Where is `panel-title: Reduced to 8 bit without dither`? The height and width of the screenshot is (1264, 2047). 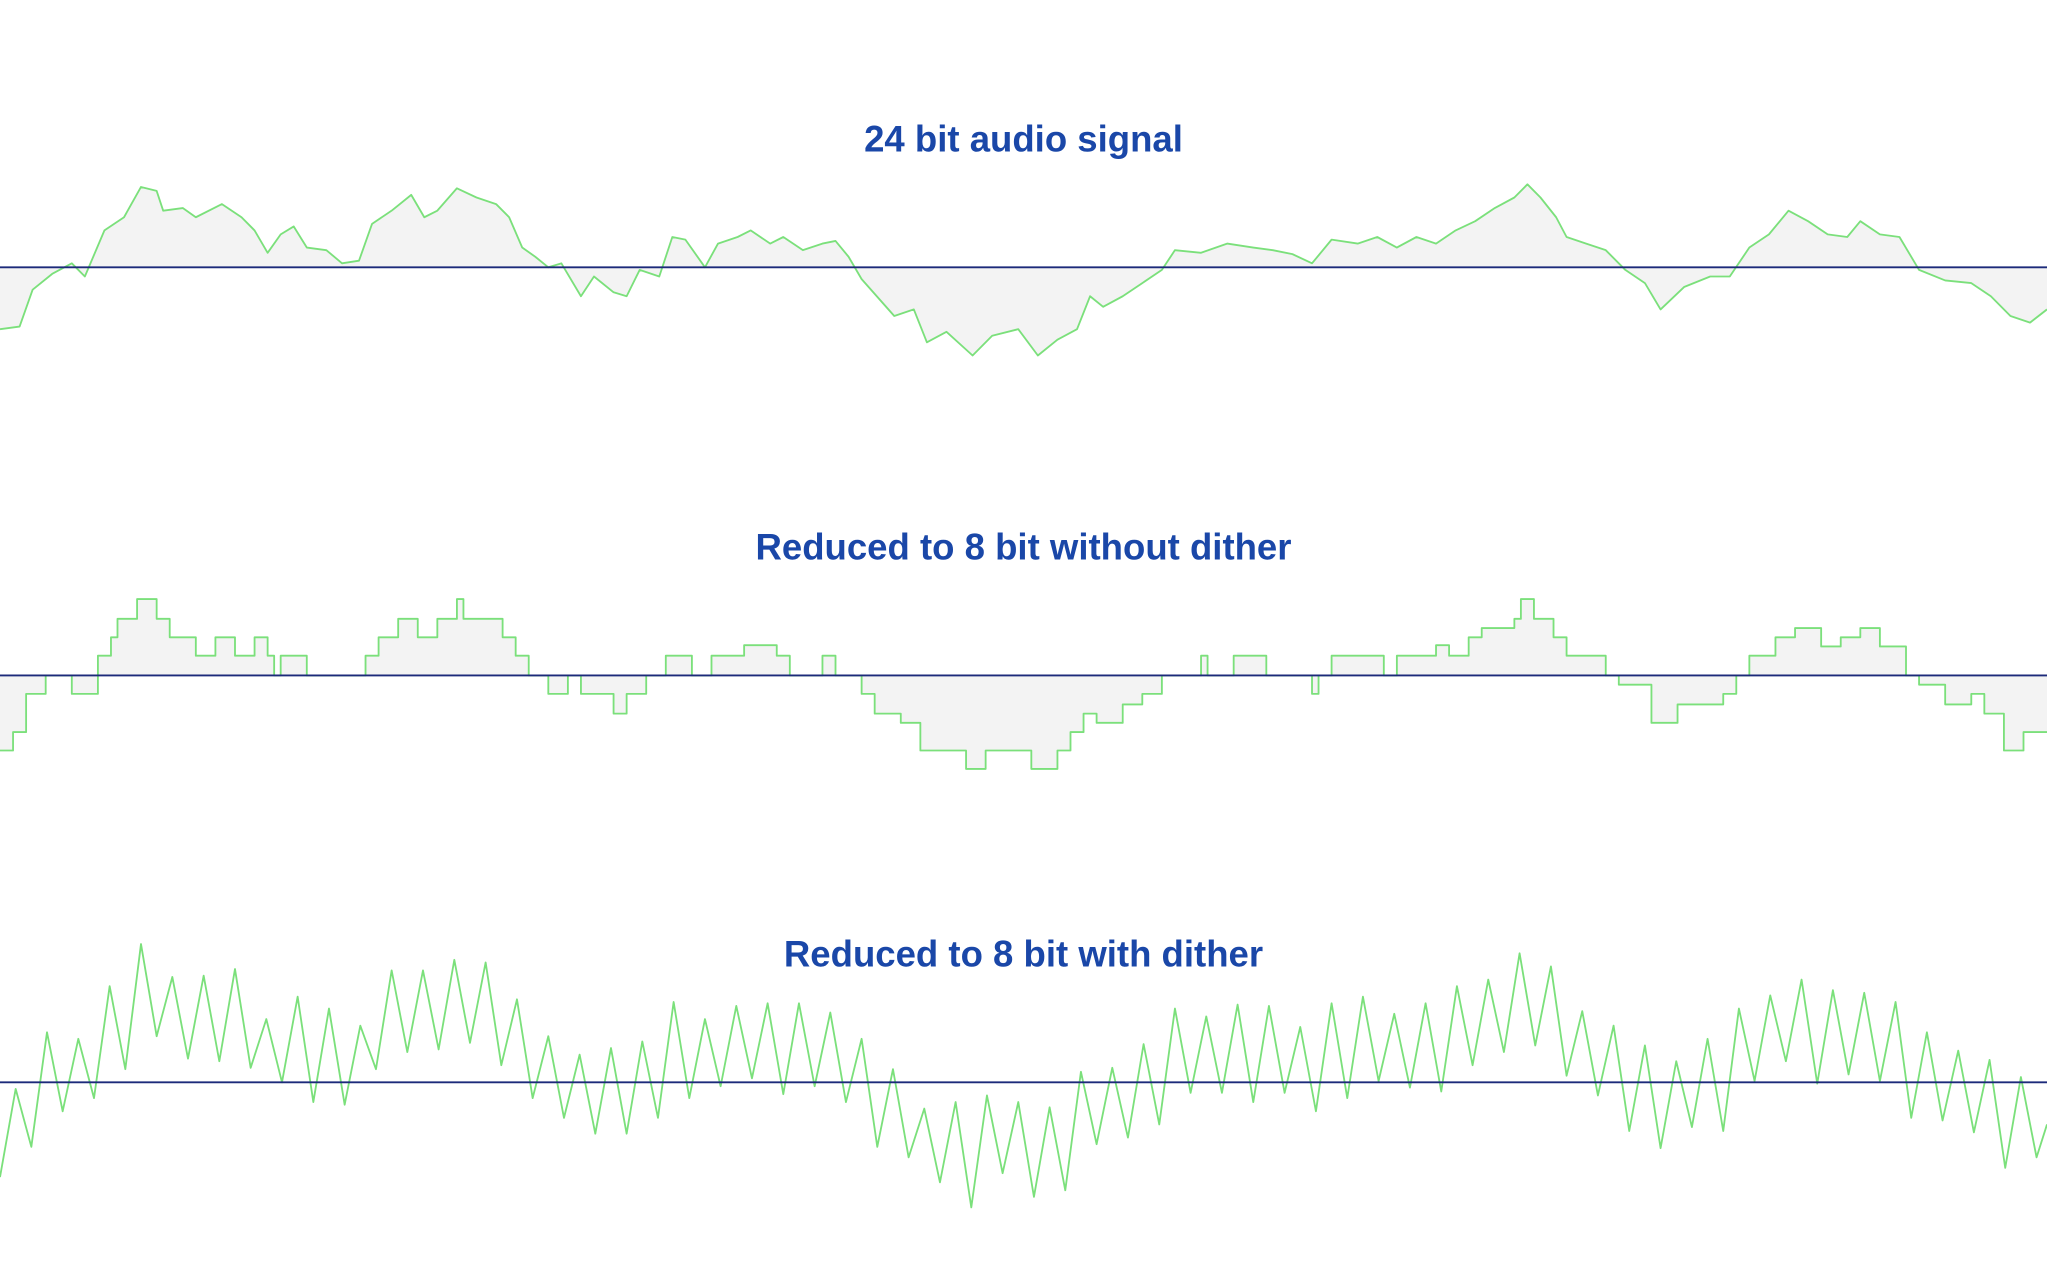
panel-title: Reduced to 8 bit without dither is located at coordinates (1024, 546).